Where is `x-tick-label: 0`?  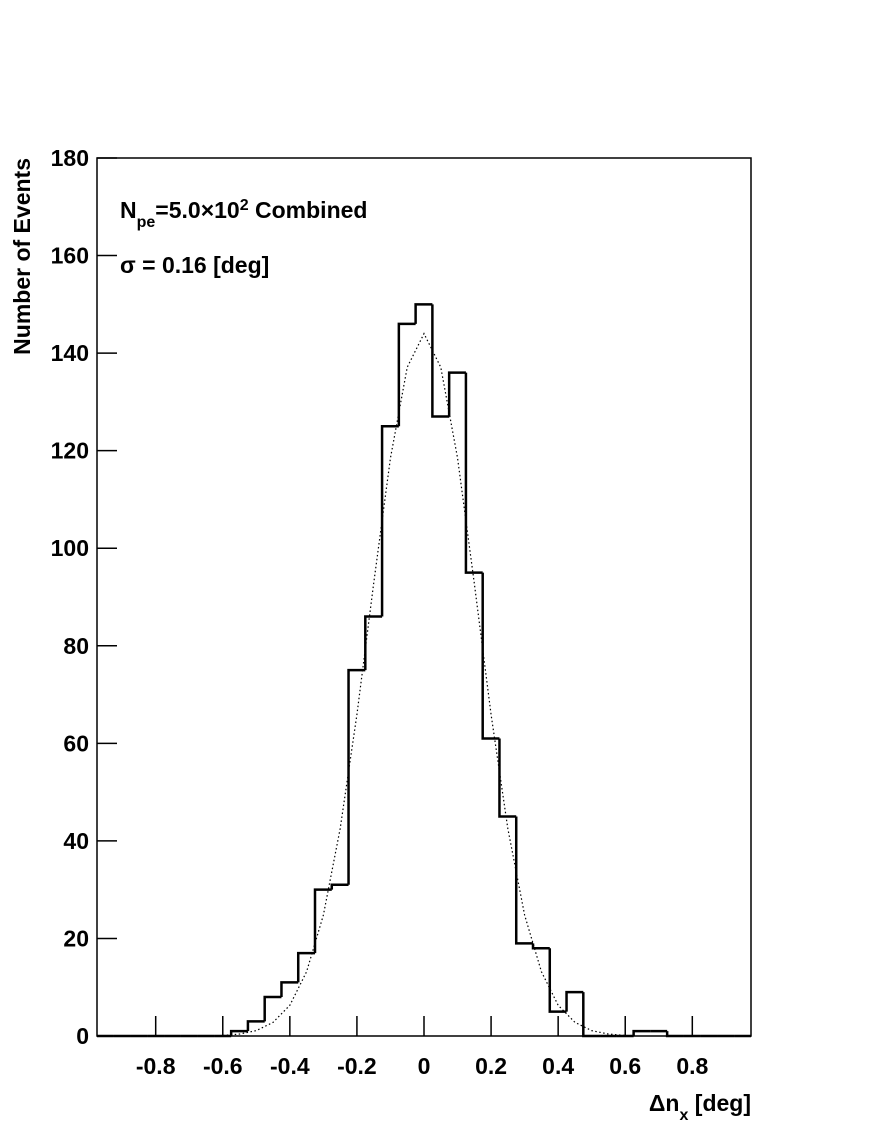 x-tick-label: 0 is located at coordinates (424, 1066).